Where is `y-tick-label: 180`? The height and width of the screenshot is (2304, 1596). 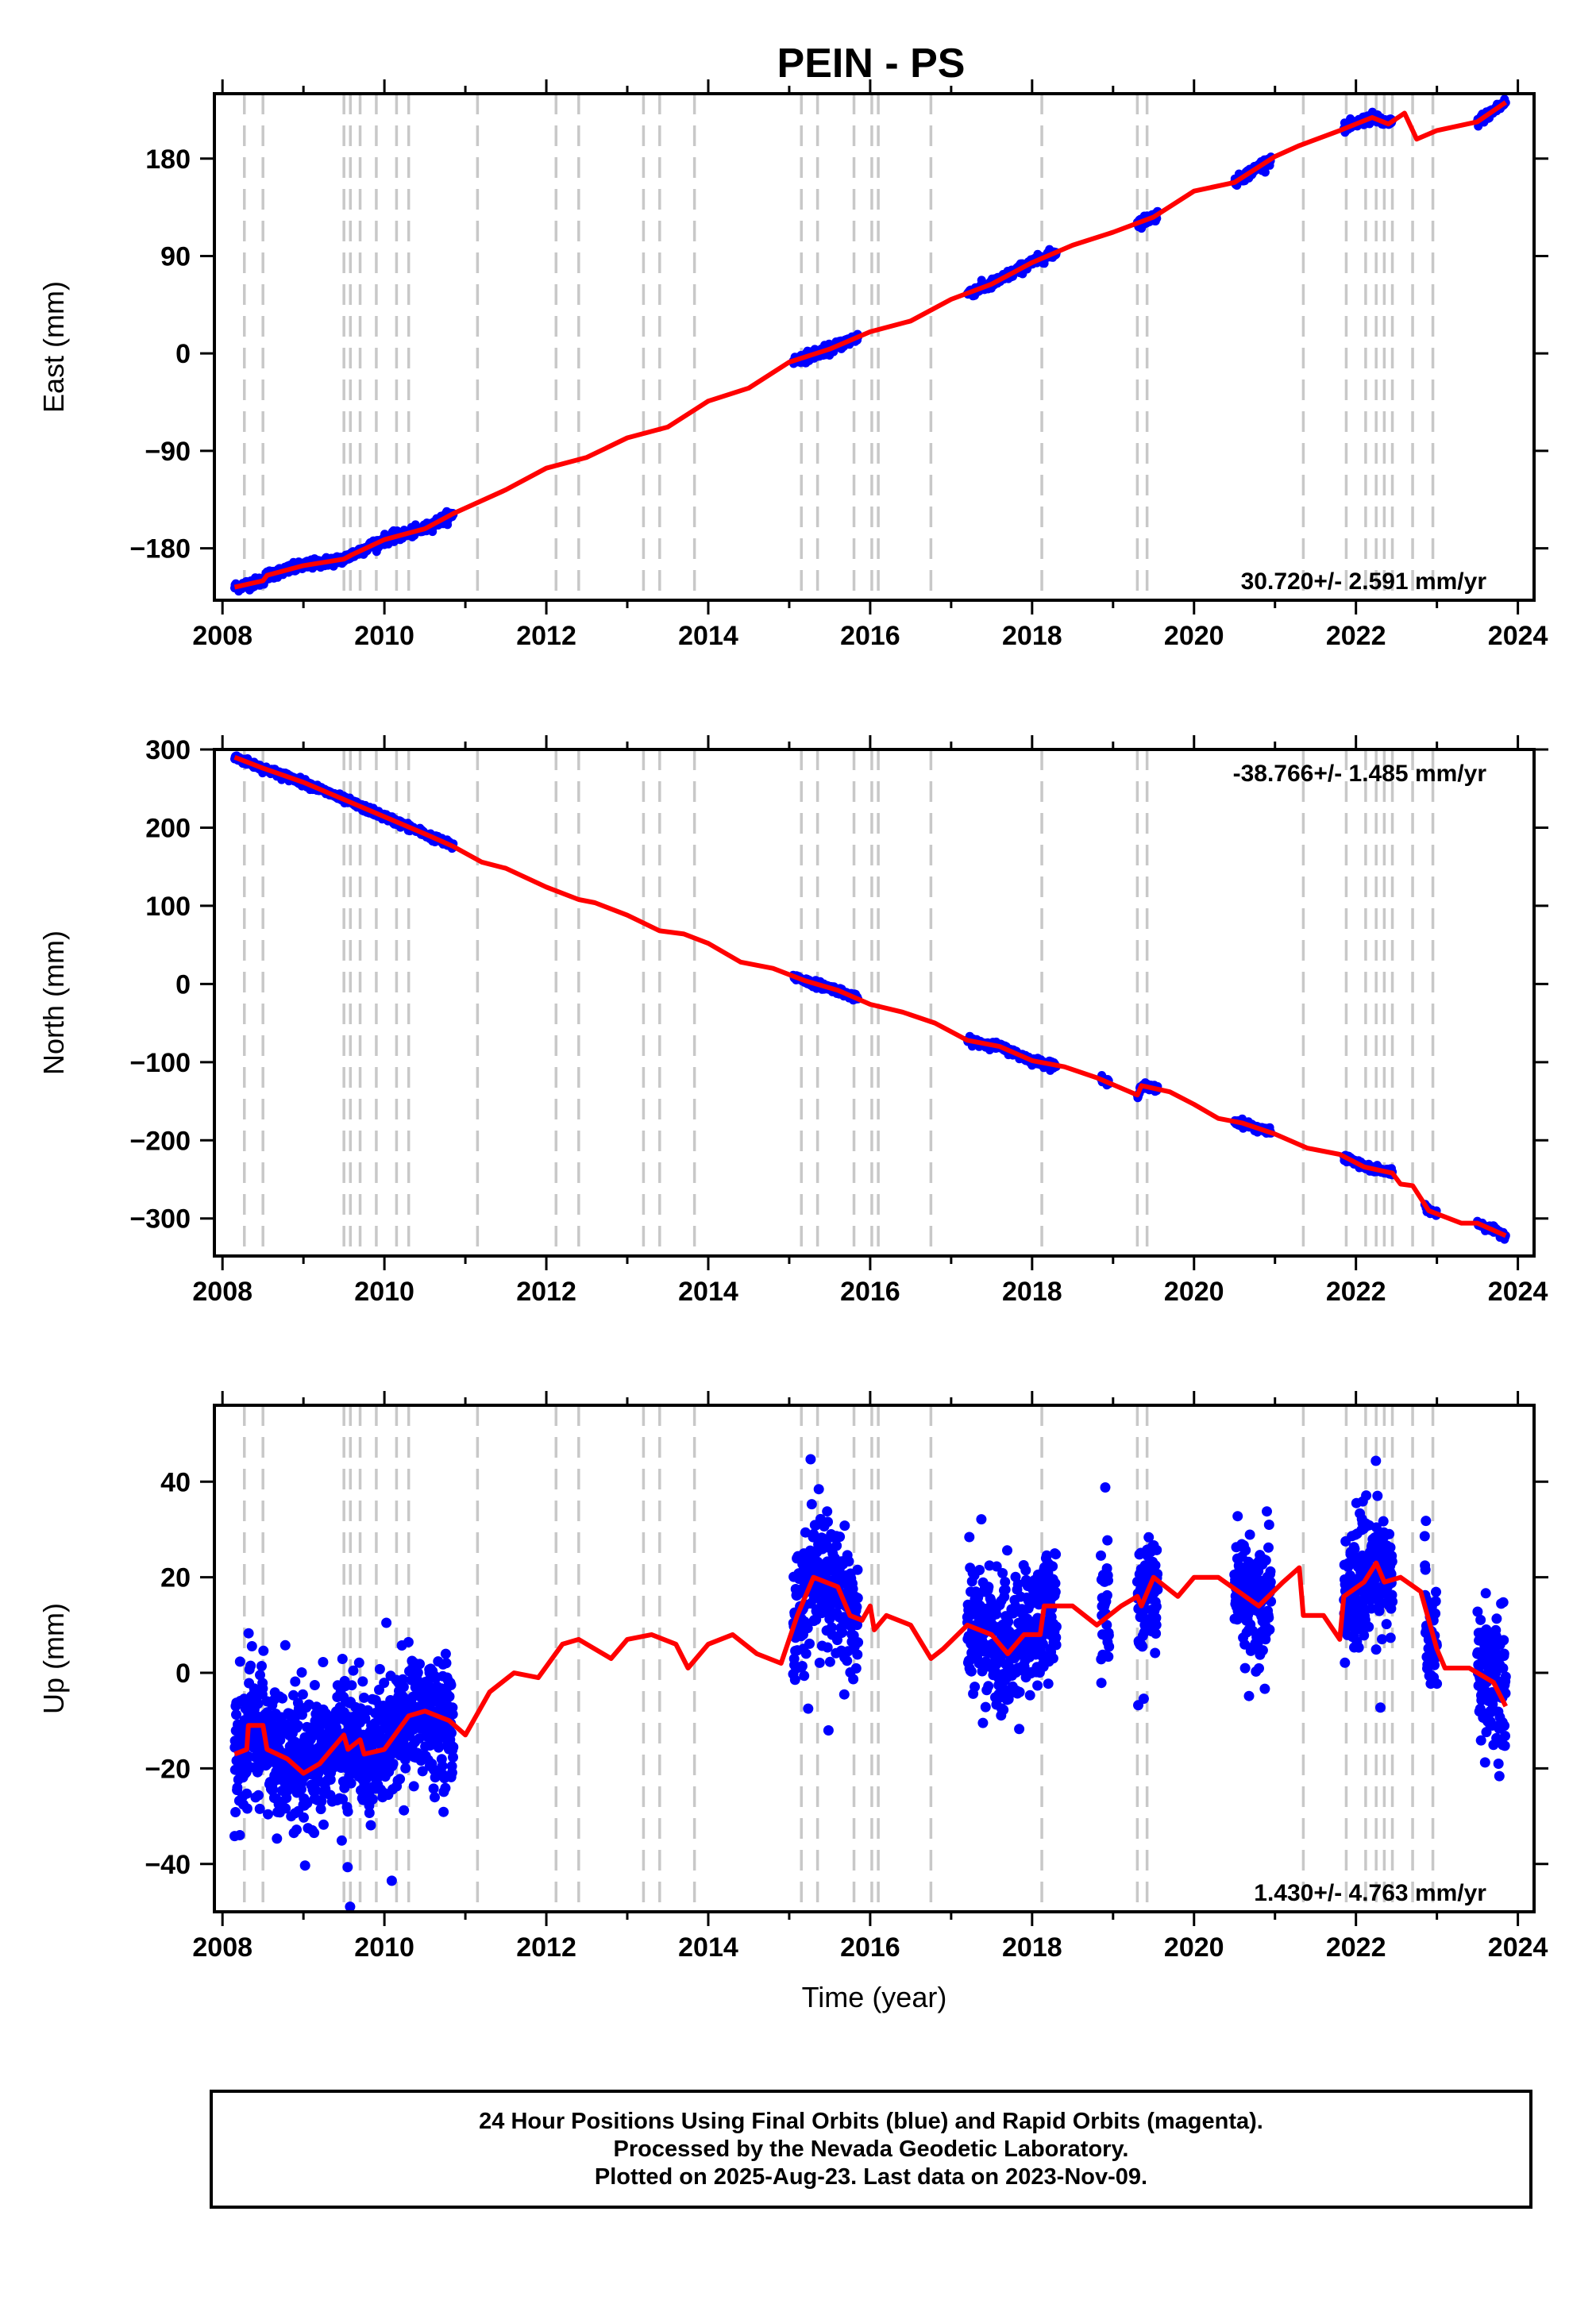 y-tick-label: 180 is located at coordinates (168, 159).